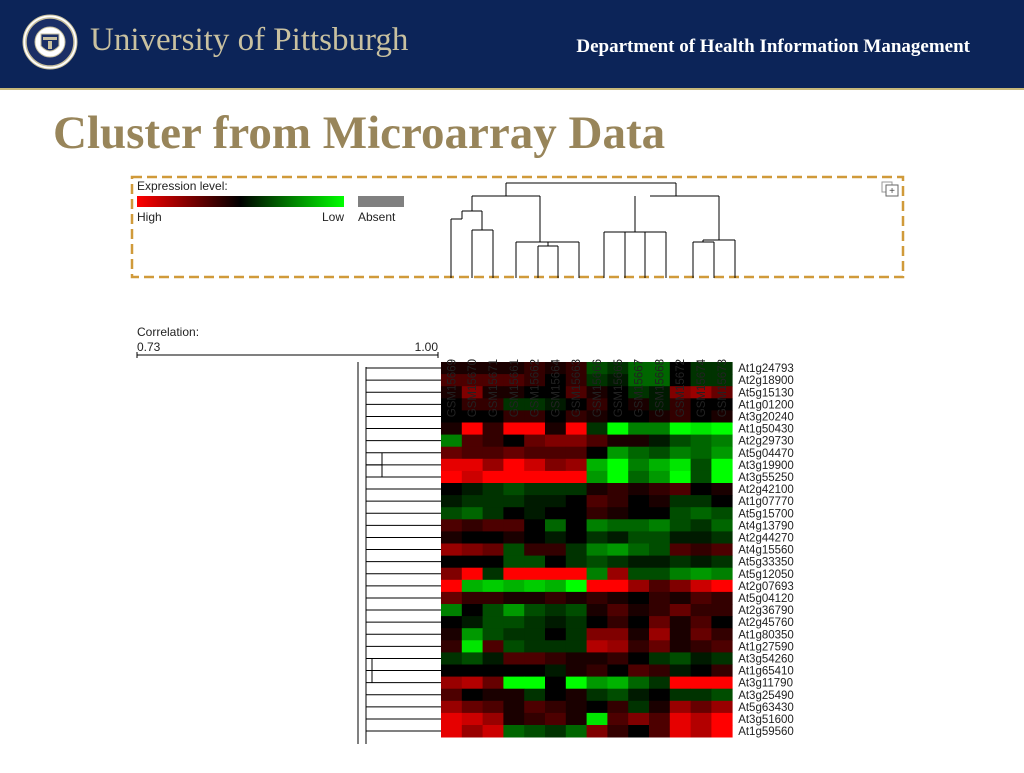 The image size is (1024, 773). I want to click on gene-label: At2g29730, so click(766, 442).